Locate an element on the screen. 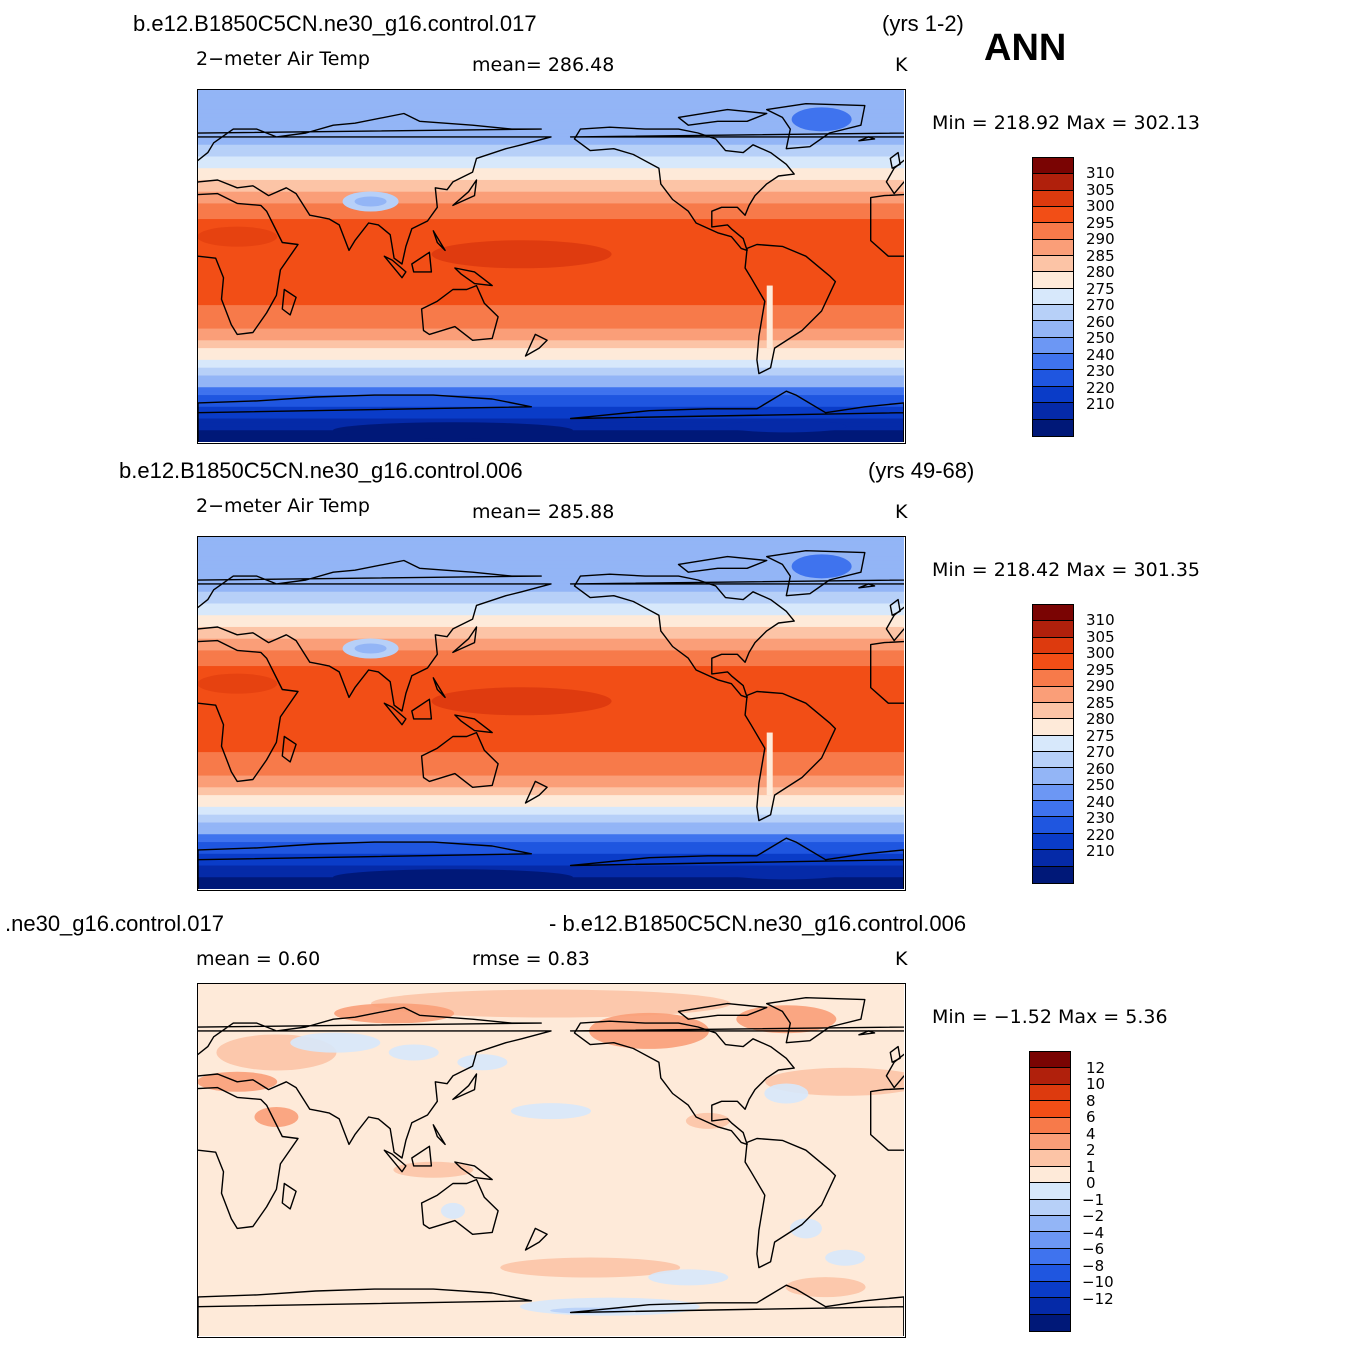 Image resolution: width=1353 pixels, height=1353 pixels. colorbar-tick-label: 10 is located at coordinates (1096, 1084).